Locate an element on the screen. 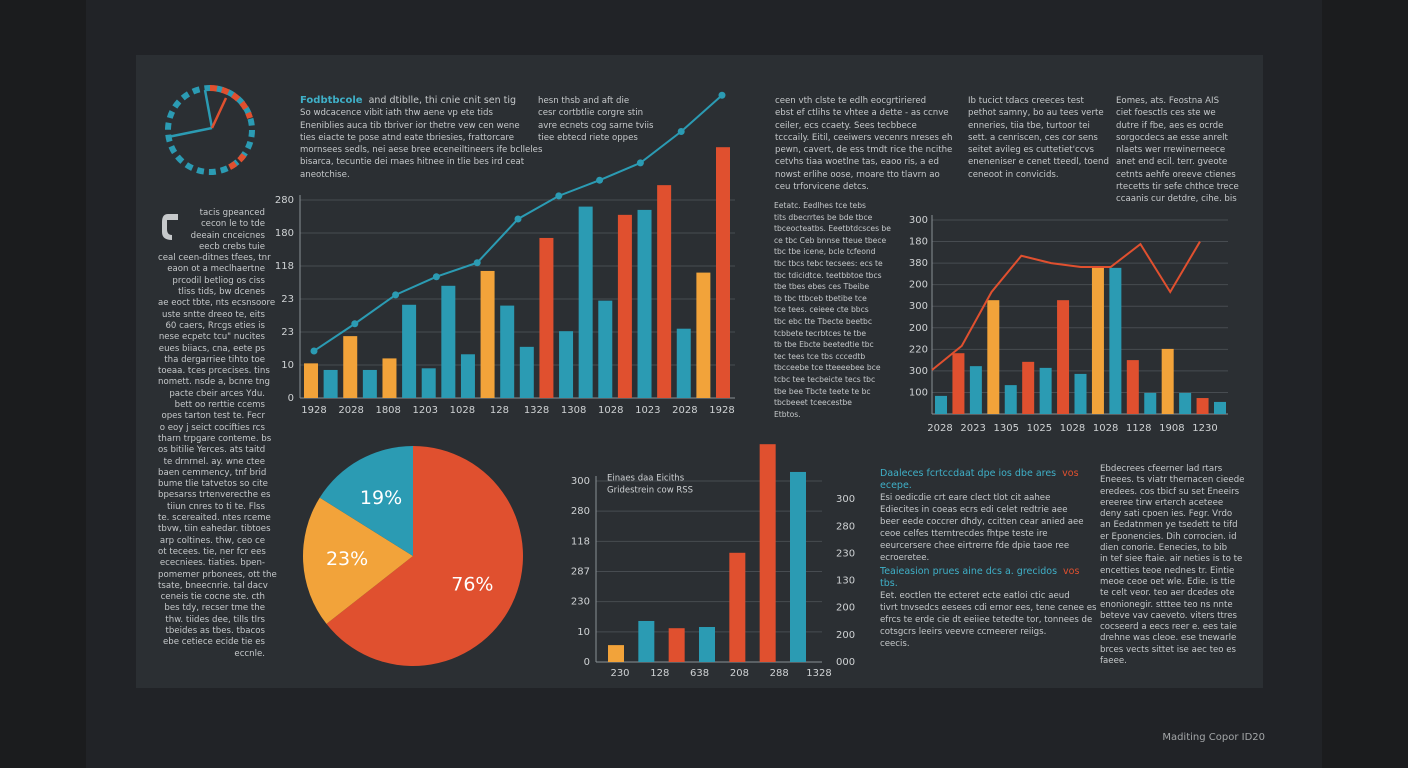  text-line: thw. tiides dee, tills tlrs is located at coordinates (215, 619).